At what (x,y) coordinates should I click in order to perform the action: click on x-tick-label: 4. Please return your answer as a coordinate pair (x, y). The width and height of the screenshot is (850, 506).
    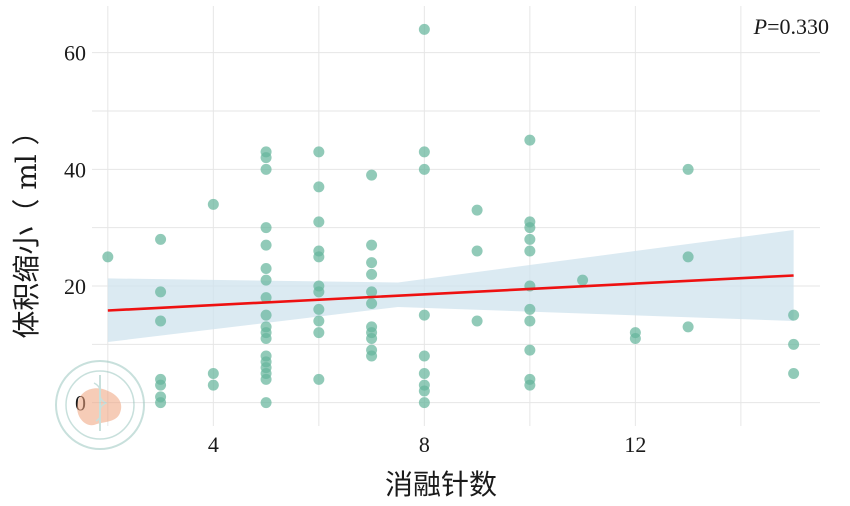
    Looking at the image, I should click on (213, 444).